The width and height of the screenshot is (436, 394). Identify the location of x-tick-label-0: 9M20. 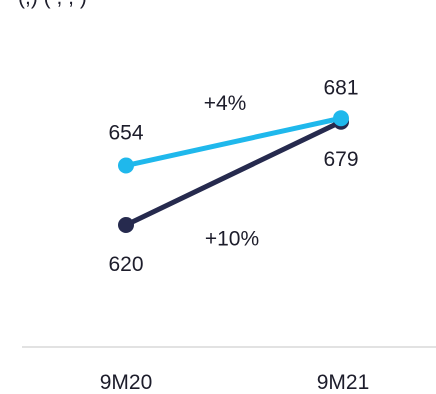
(126, 382).